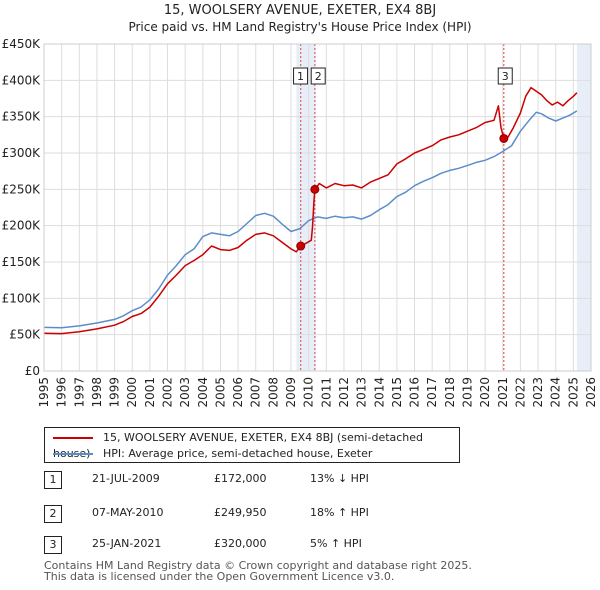  I want to click on sale-hpi-change: 5% ↑ HPI, so click(336, 543).